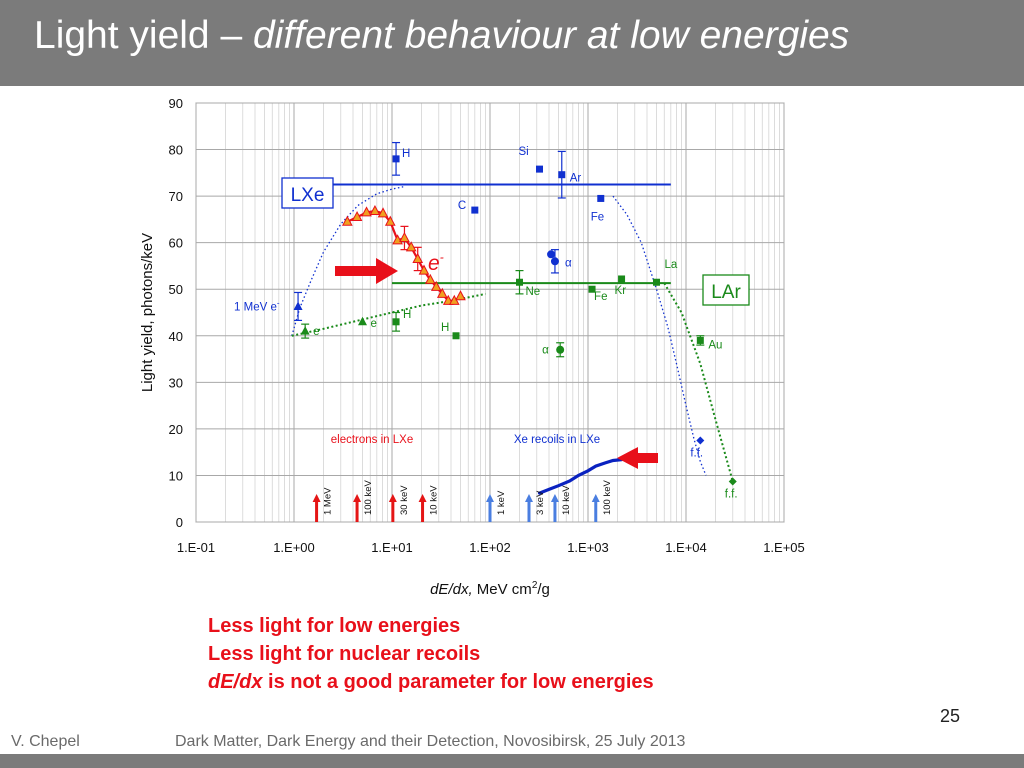 This screenshot has height=768, width=1024. What do you see at coordinates (607, 497) in the screenshot?
I see `recoil-energy-arrow-label: 100 keV` at bounding box center [607, 497].